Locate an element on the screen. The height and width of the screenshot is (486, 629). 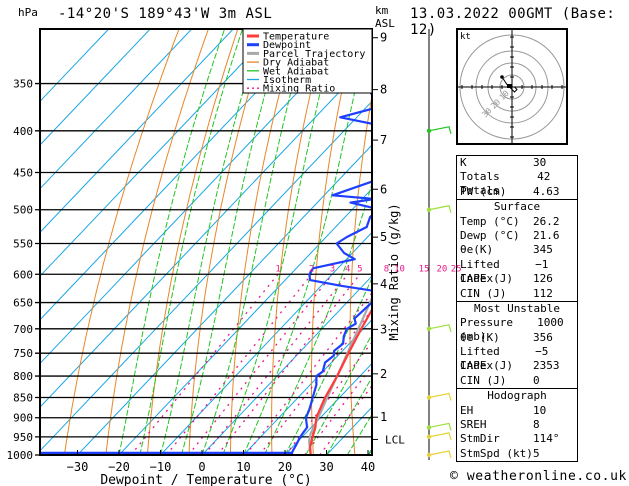
x-tick-label: −10 is located at coordinates (161, 467).